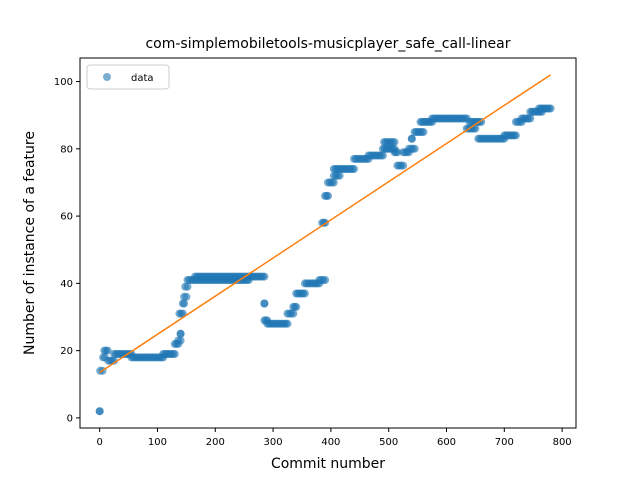  I want to click on x-tick-label: 500, so click(388, 442).